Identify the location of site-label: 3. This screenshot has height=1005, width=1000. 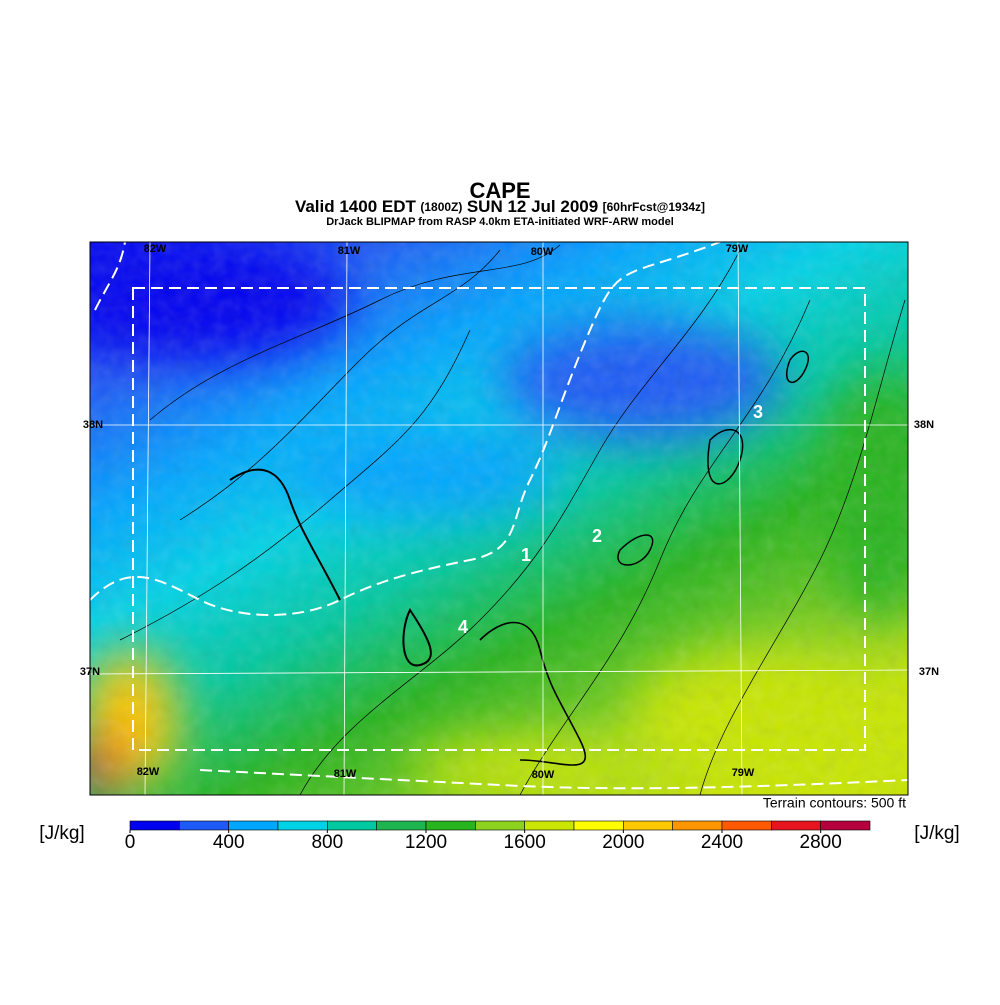
(758, 412).